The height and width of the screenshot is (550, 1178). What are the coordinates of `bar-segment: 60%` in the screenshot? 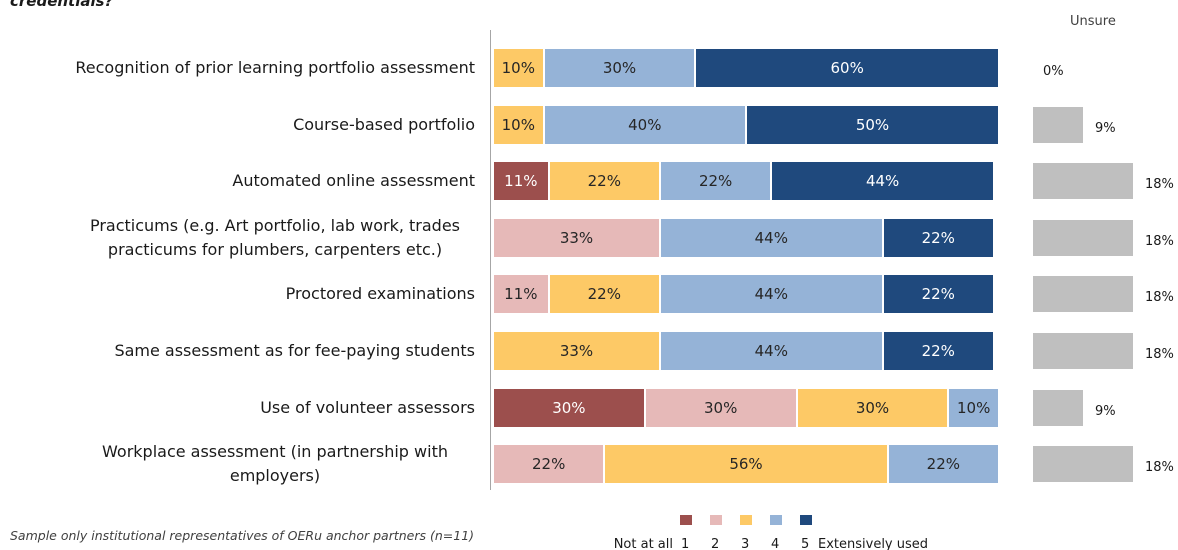 It's located at (847, 68).